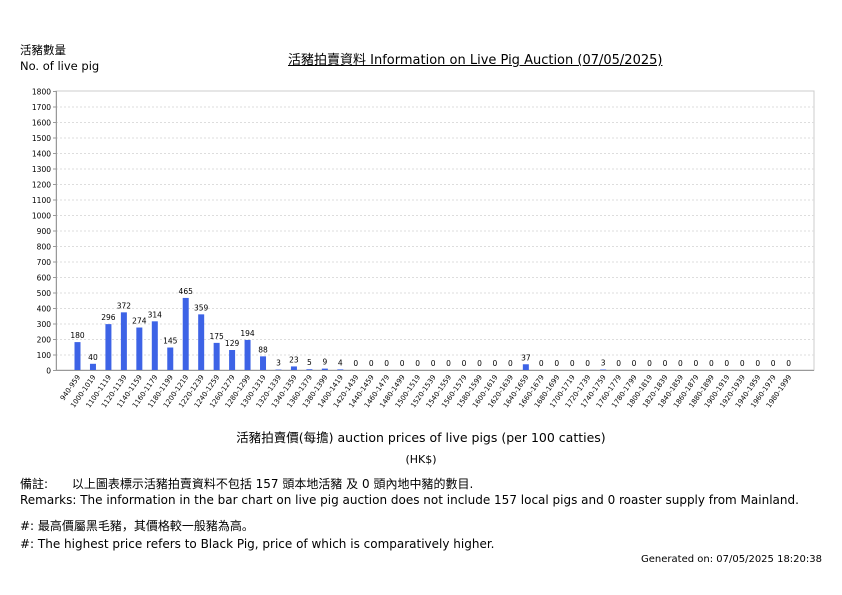 This screenshot has width=842, height=595. I want to click on y-tick-label: 200, so click(44, 340).